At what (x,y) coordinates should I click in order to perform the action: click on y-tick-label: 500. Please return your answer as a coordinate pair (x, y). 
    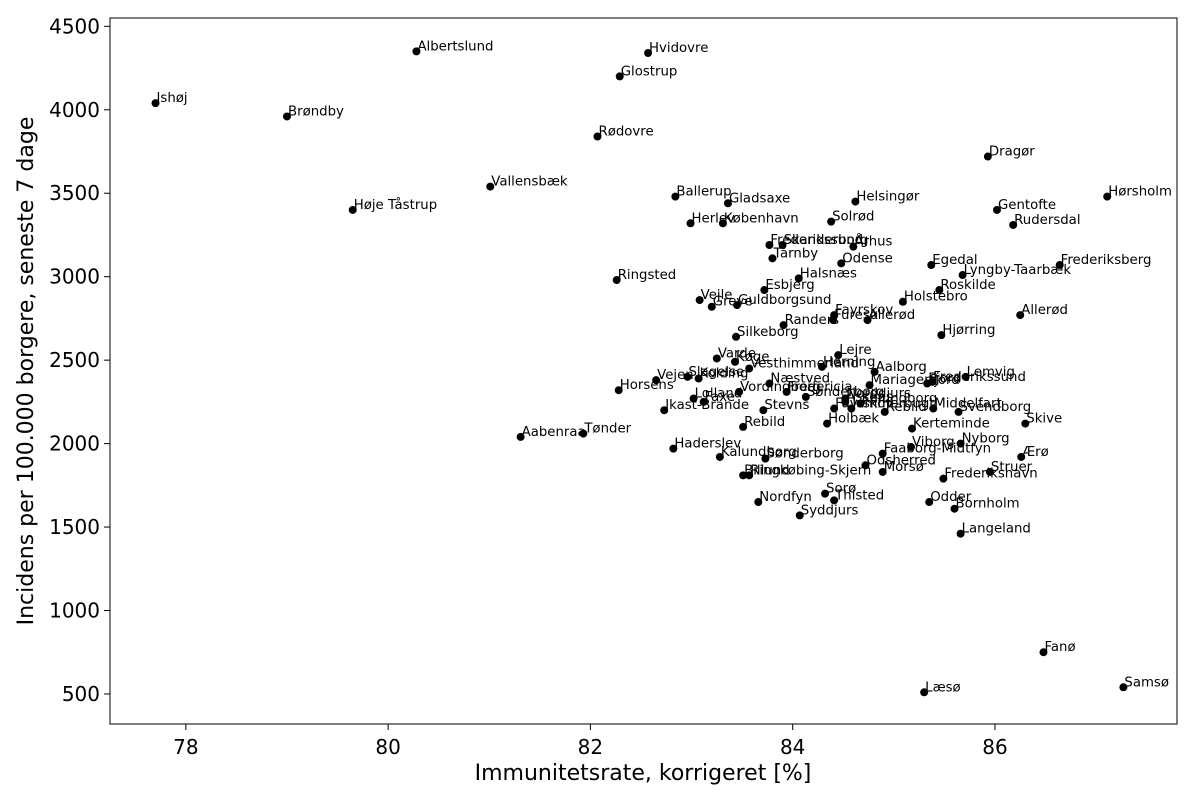
    Looking at the image, I should click on (81, 694).